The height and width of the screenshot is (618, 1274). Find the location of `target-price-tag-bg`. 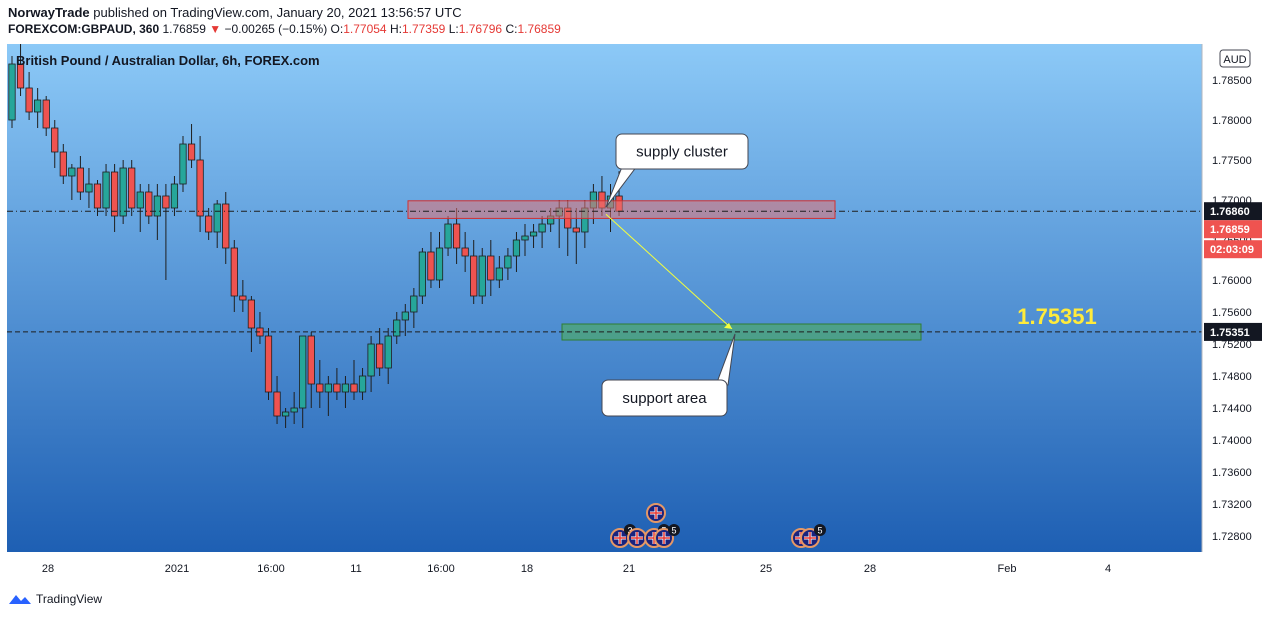

target-price-tag-bg is located at coordinates (1233, 331).